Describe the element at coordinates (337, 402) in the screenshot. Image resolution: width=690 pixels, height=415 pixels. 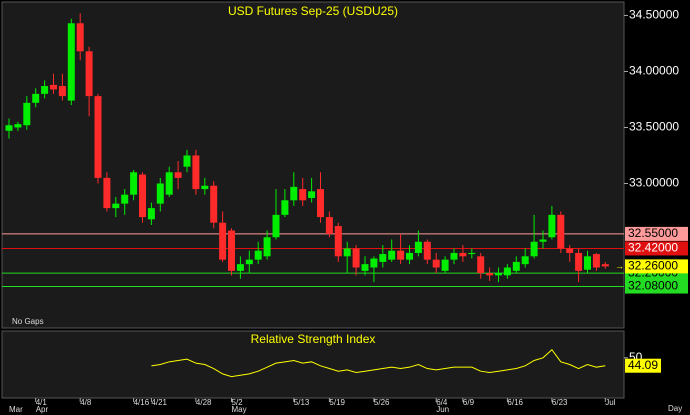
I see `x-tick-label: 5/19` at that location.